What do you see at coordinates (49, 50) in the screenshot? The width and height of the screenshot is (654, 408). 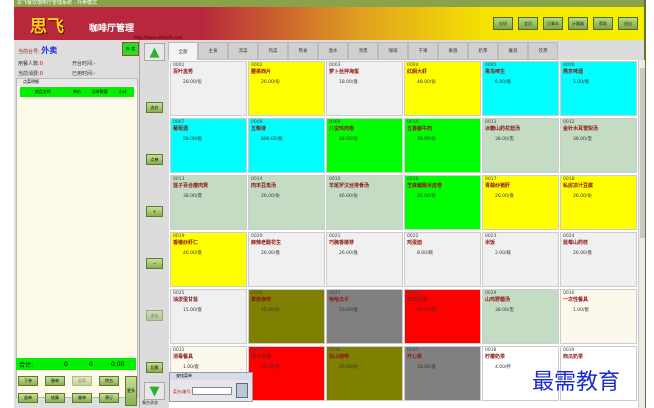 I see `table-value: 外卖` at bounding box center [49, 50].